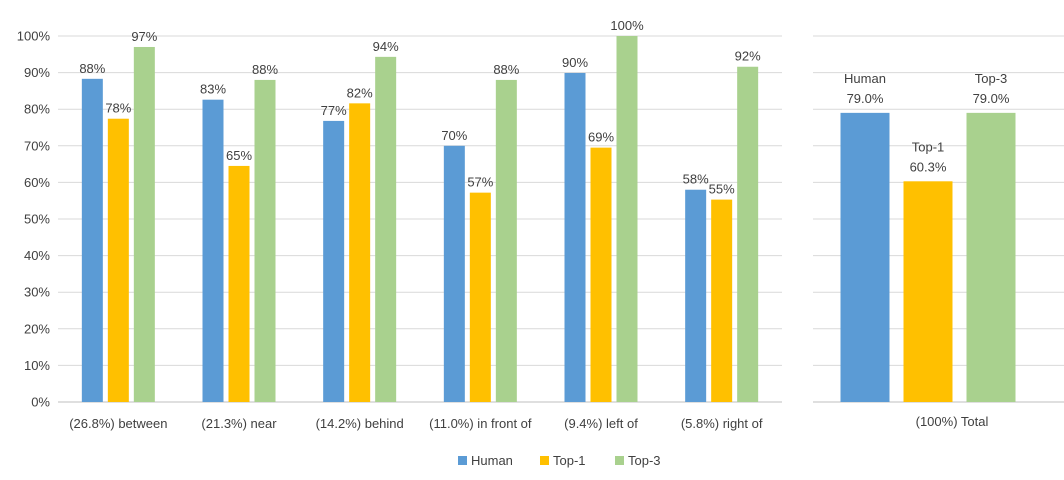 This screenshot has height=480, width=1064. I want to click on legend-label-top-1: Top-1, so click(569, 460).